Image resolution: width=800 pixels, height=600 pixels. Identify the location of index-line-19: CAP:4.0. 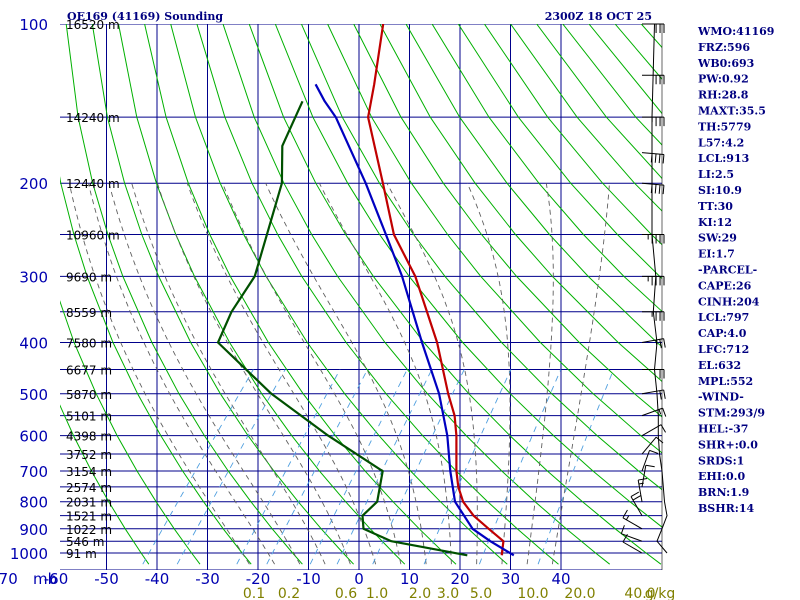
(722, 333).